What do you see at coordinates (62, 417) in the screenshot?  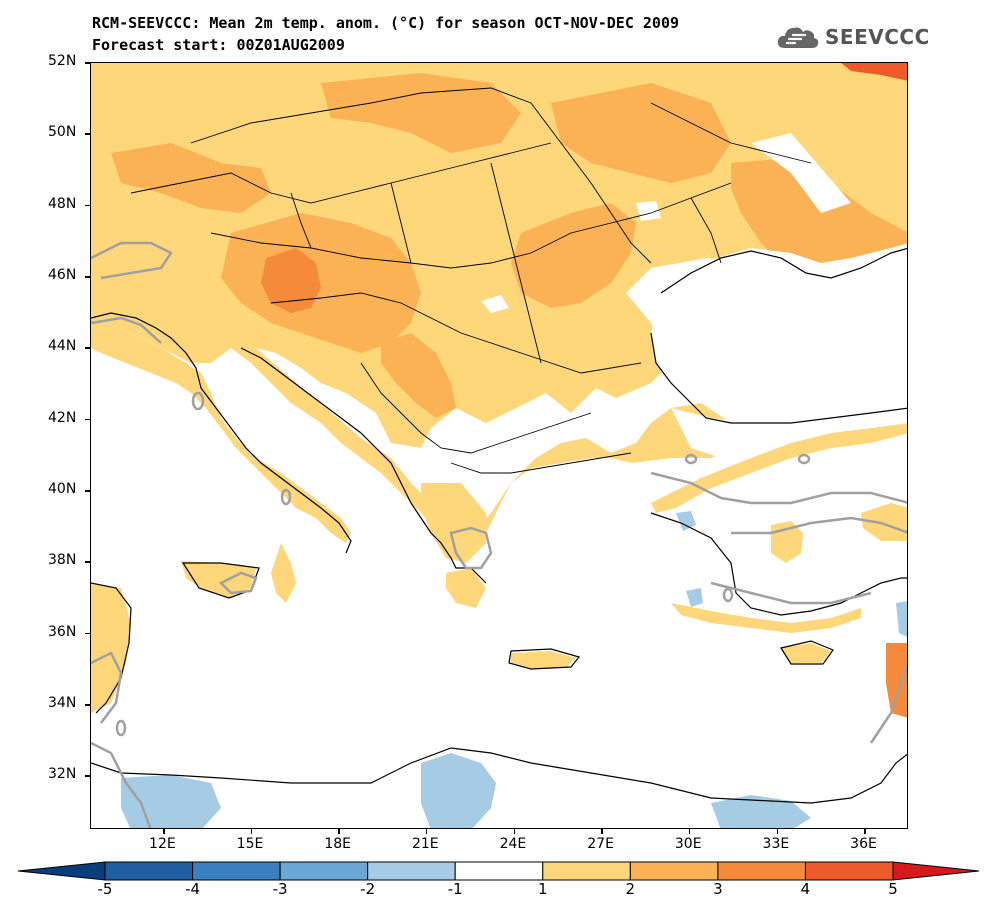 I see `lat-tick-label: 42N` at bounding box center [62, 417].